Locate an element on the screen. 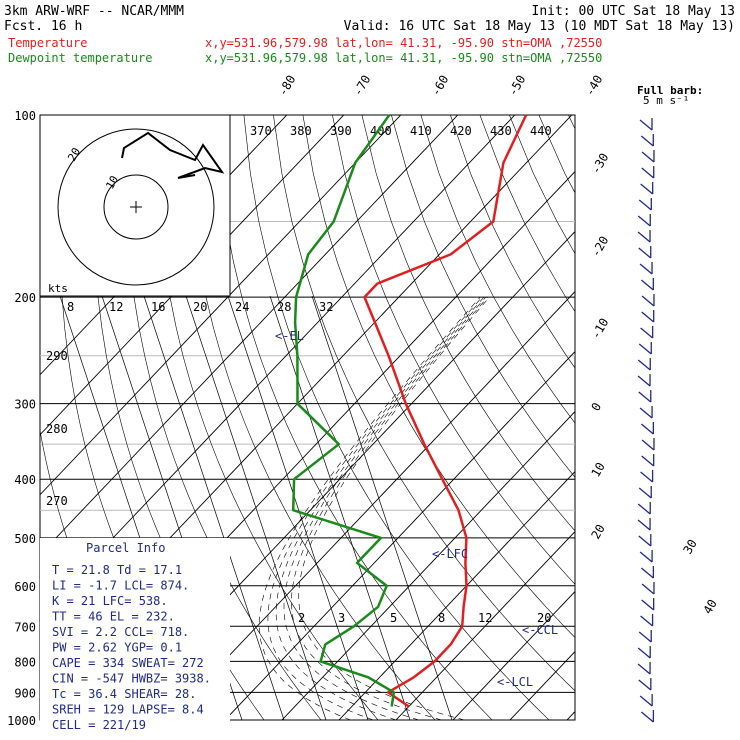 This screenshot has height=740, width=740. model-title: 3km ARW-WRF -- NCAR/MMM is located at coordinates (94, 11).